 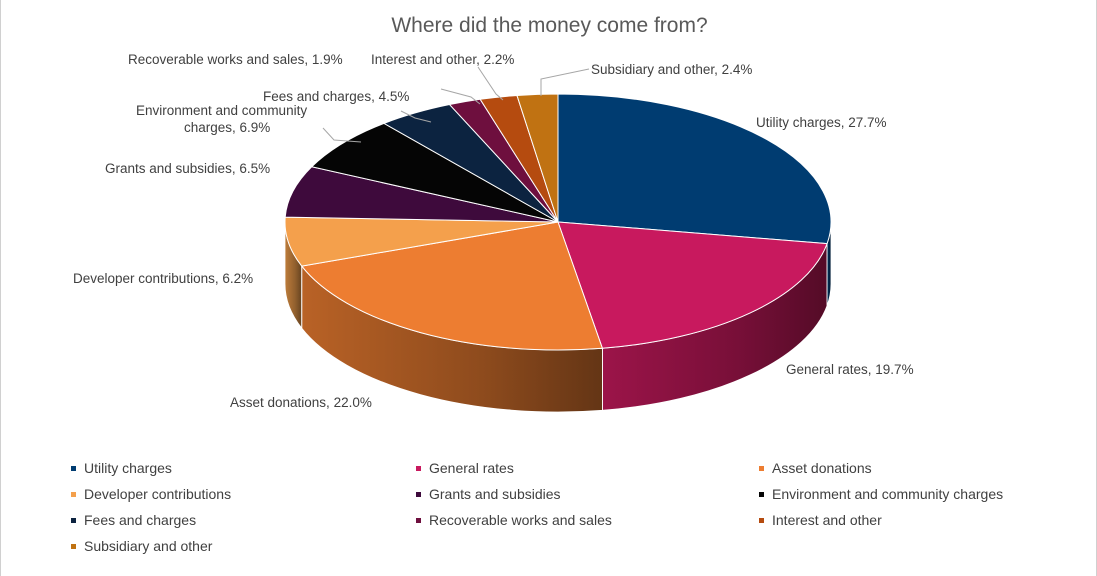 What do you see at coordinates (471, 468) in the screenshot?
I see `legend-label: General rates` at bounding box center [471, 468].